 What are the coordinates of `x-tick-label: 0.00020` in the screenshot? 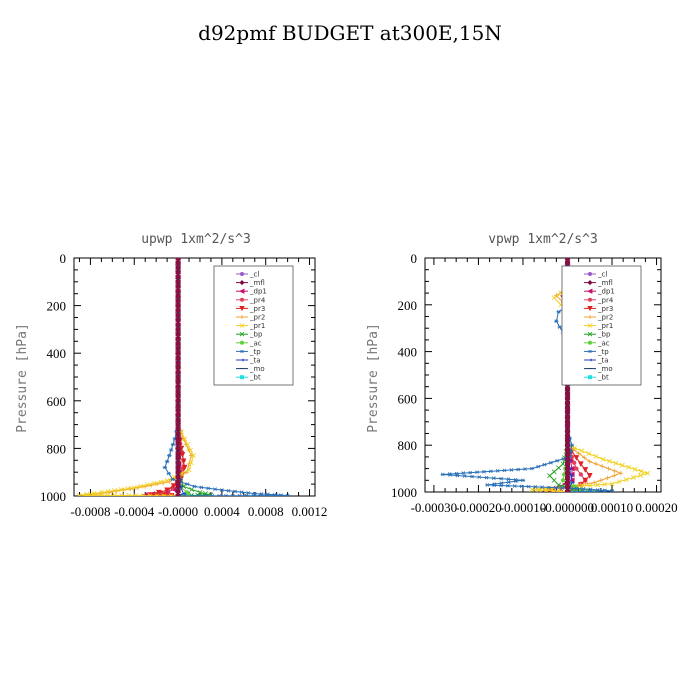 It's located at (656, 507).